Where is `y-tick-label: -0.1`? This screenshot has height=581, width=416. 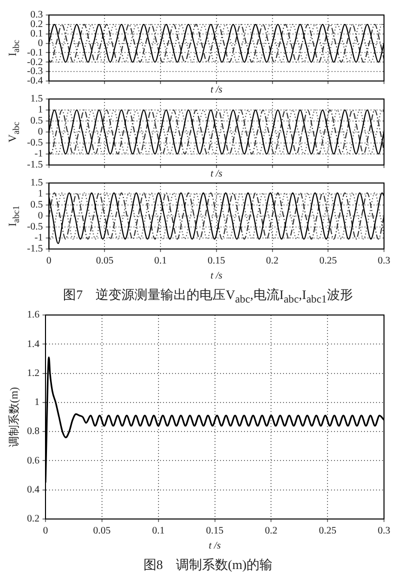 y-tick-label: -0.1 is located at coordinates (34, 52).